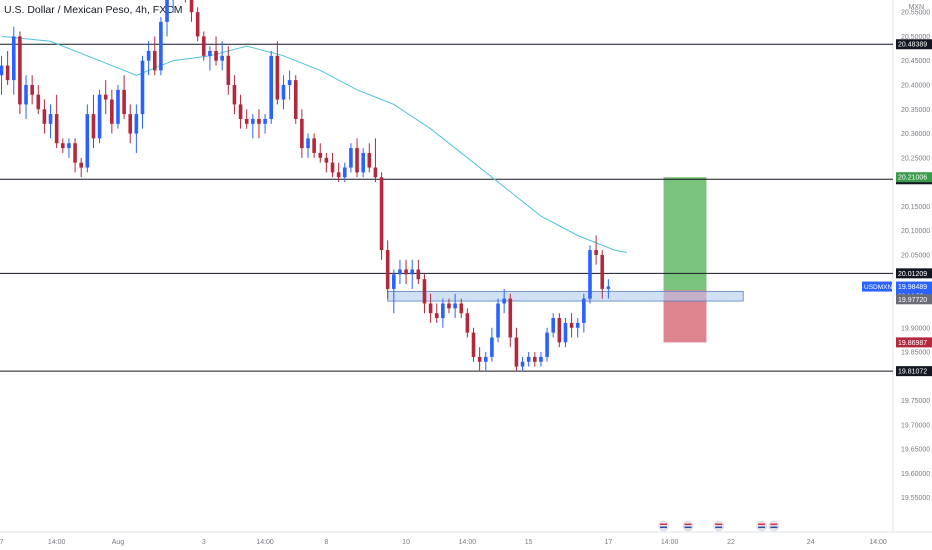 The image size is (932, 550). I want to click on target-zone, so click(685, 234).